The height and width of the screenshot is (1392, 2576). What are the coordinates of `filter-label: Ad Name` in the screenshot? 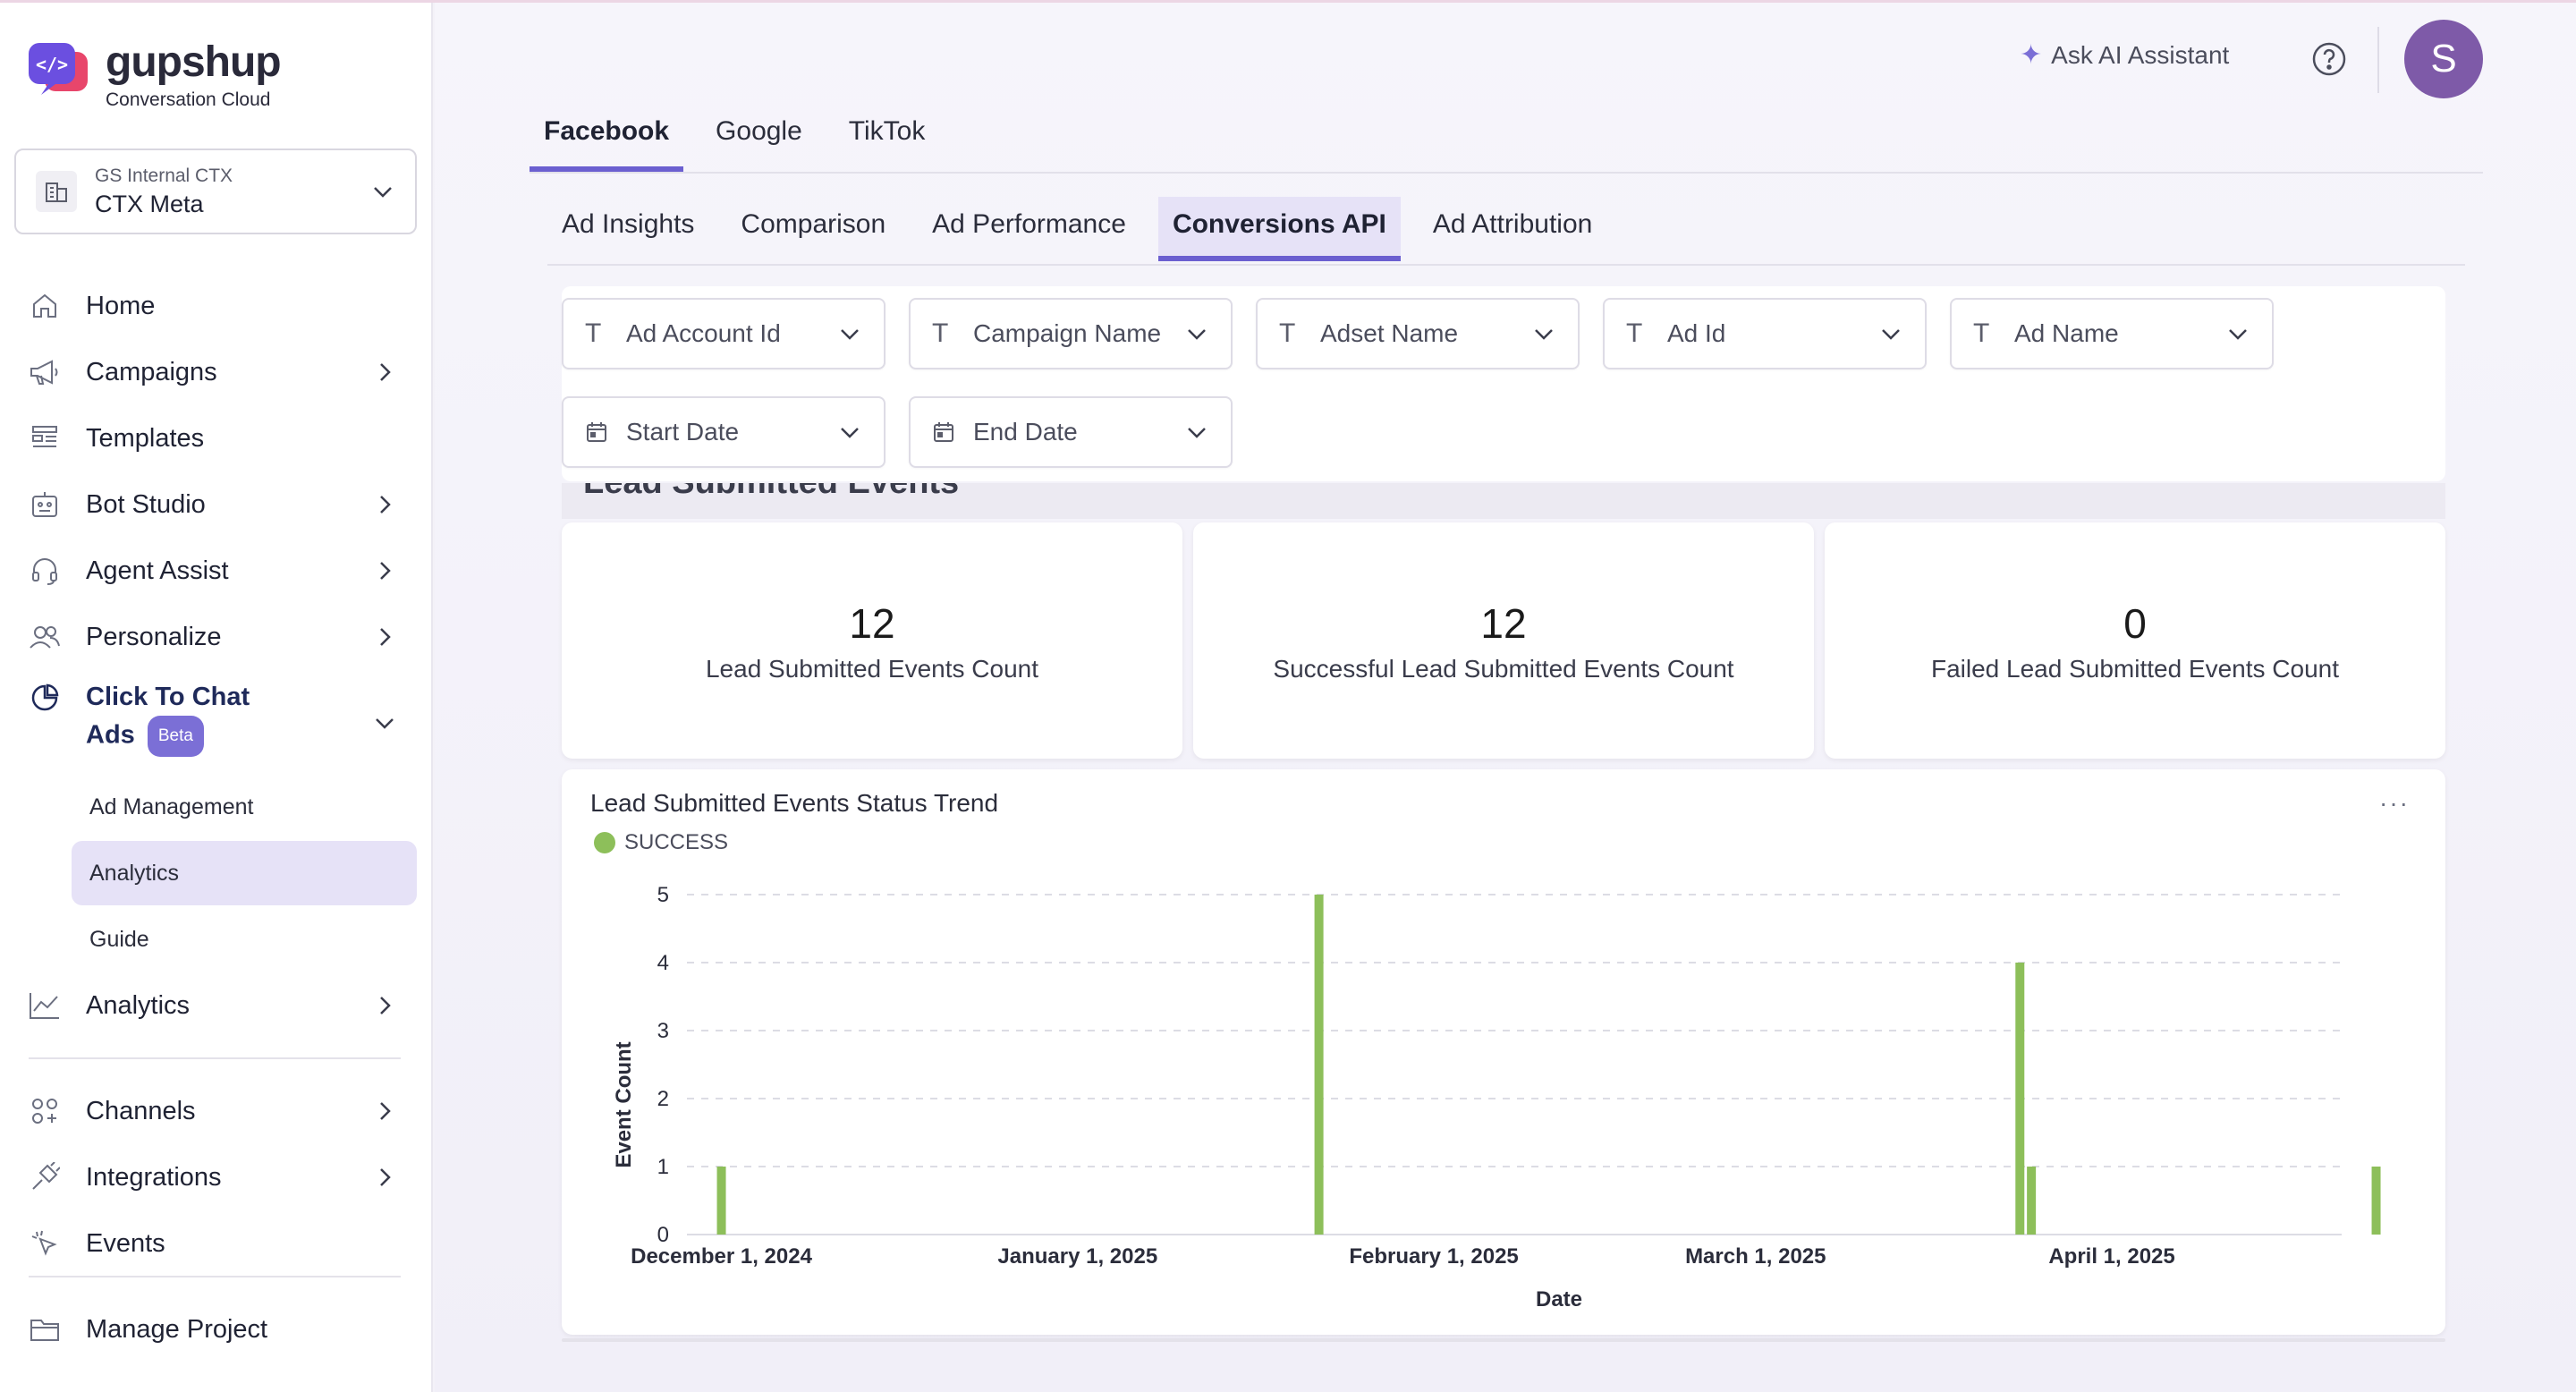 It's located at (2066, 333).